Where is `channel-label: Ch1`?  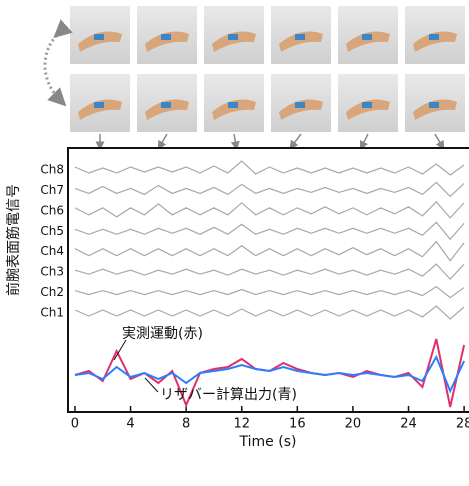
channel-label: Ch1 is located at coordinates (52, 313).